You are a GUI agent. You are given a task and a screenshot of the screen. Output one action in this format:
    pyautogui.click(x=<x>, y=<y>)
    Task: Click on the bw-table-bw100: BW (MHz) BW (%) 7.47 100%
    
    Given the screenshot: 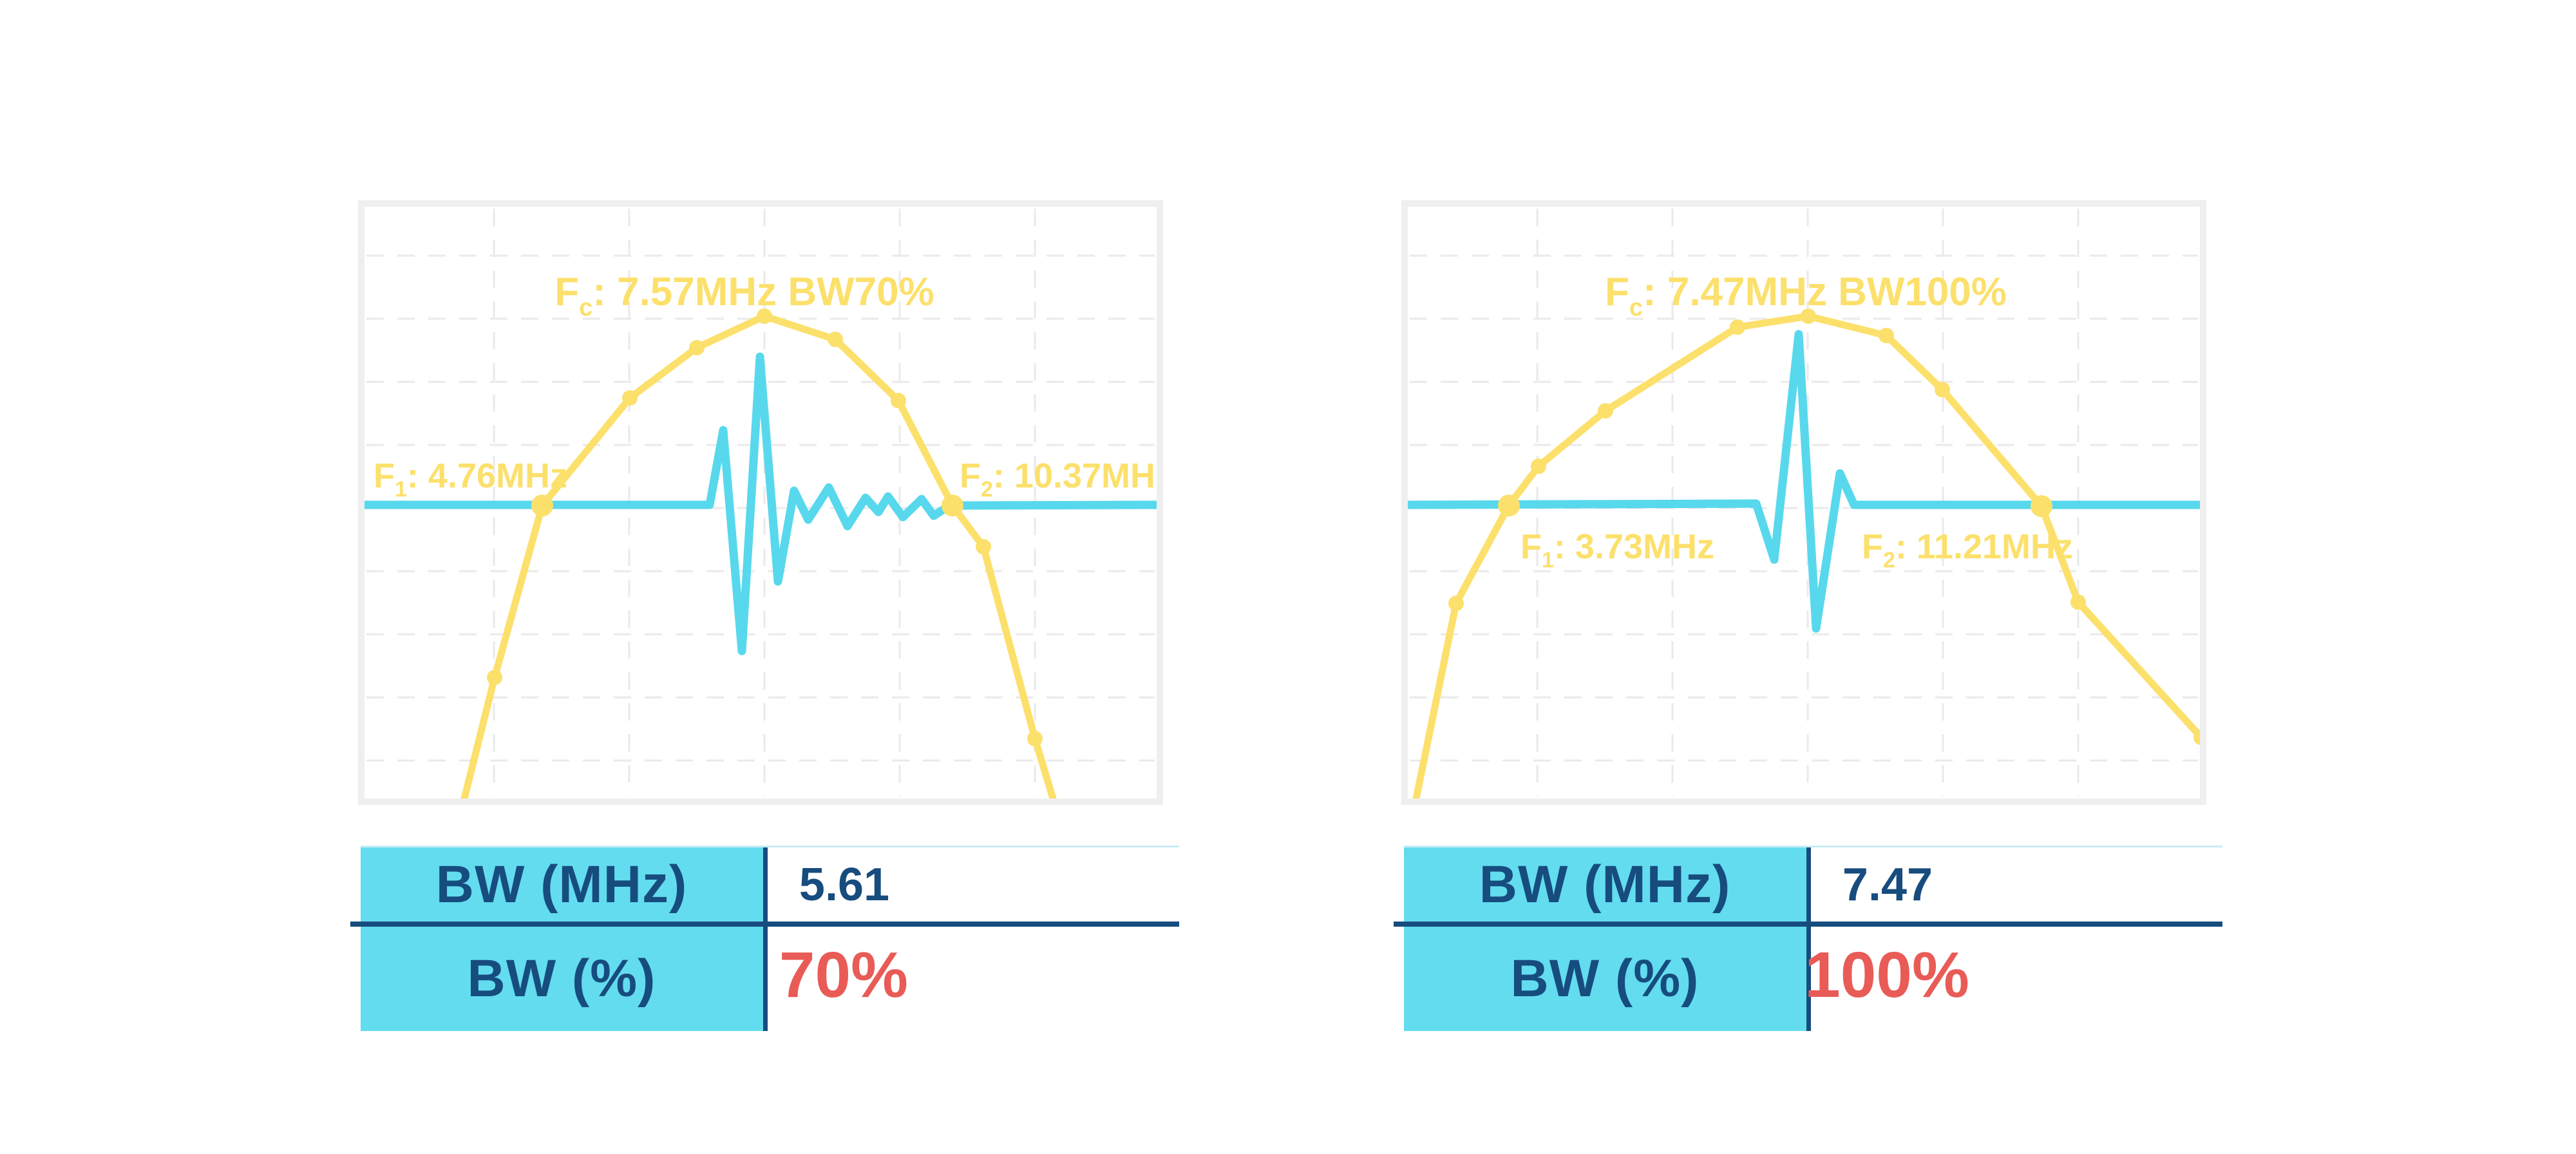 What is the action you would take?
    pyautogui.click(x=1809, y=939)
    